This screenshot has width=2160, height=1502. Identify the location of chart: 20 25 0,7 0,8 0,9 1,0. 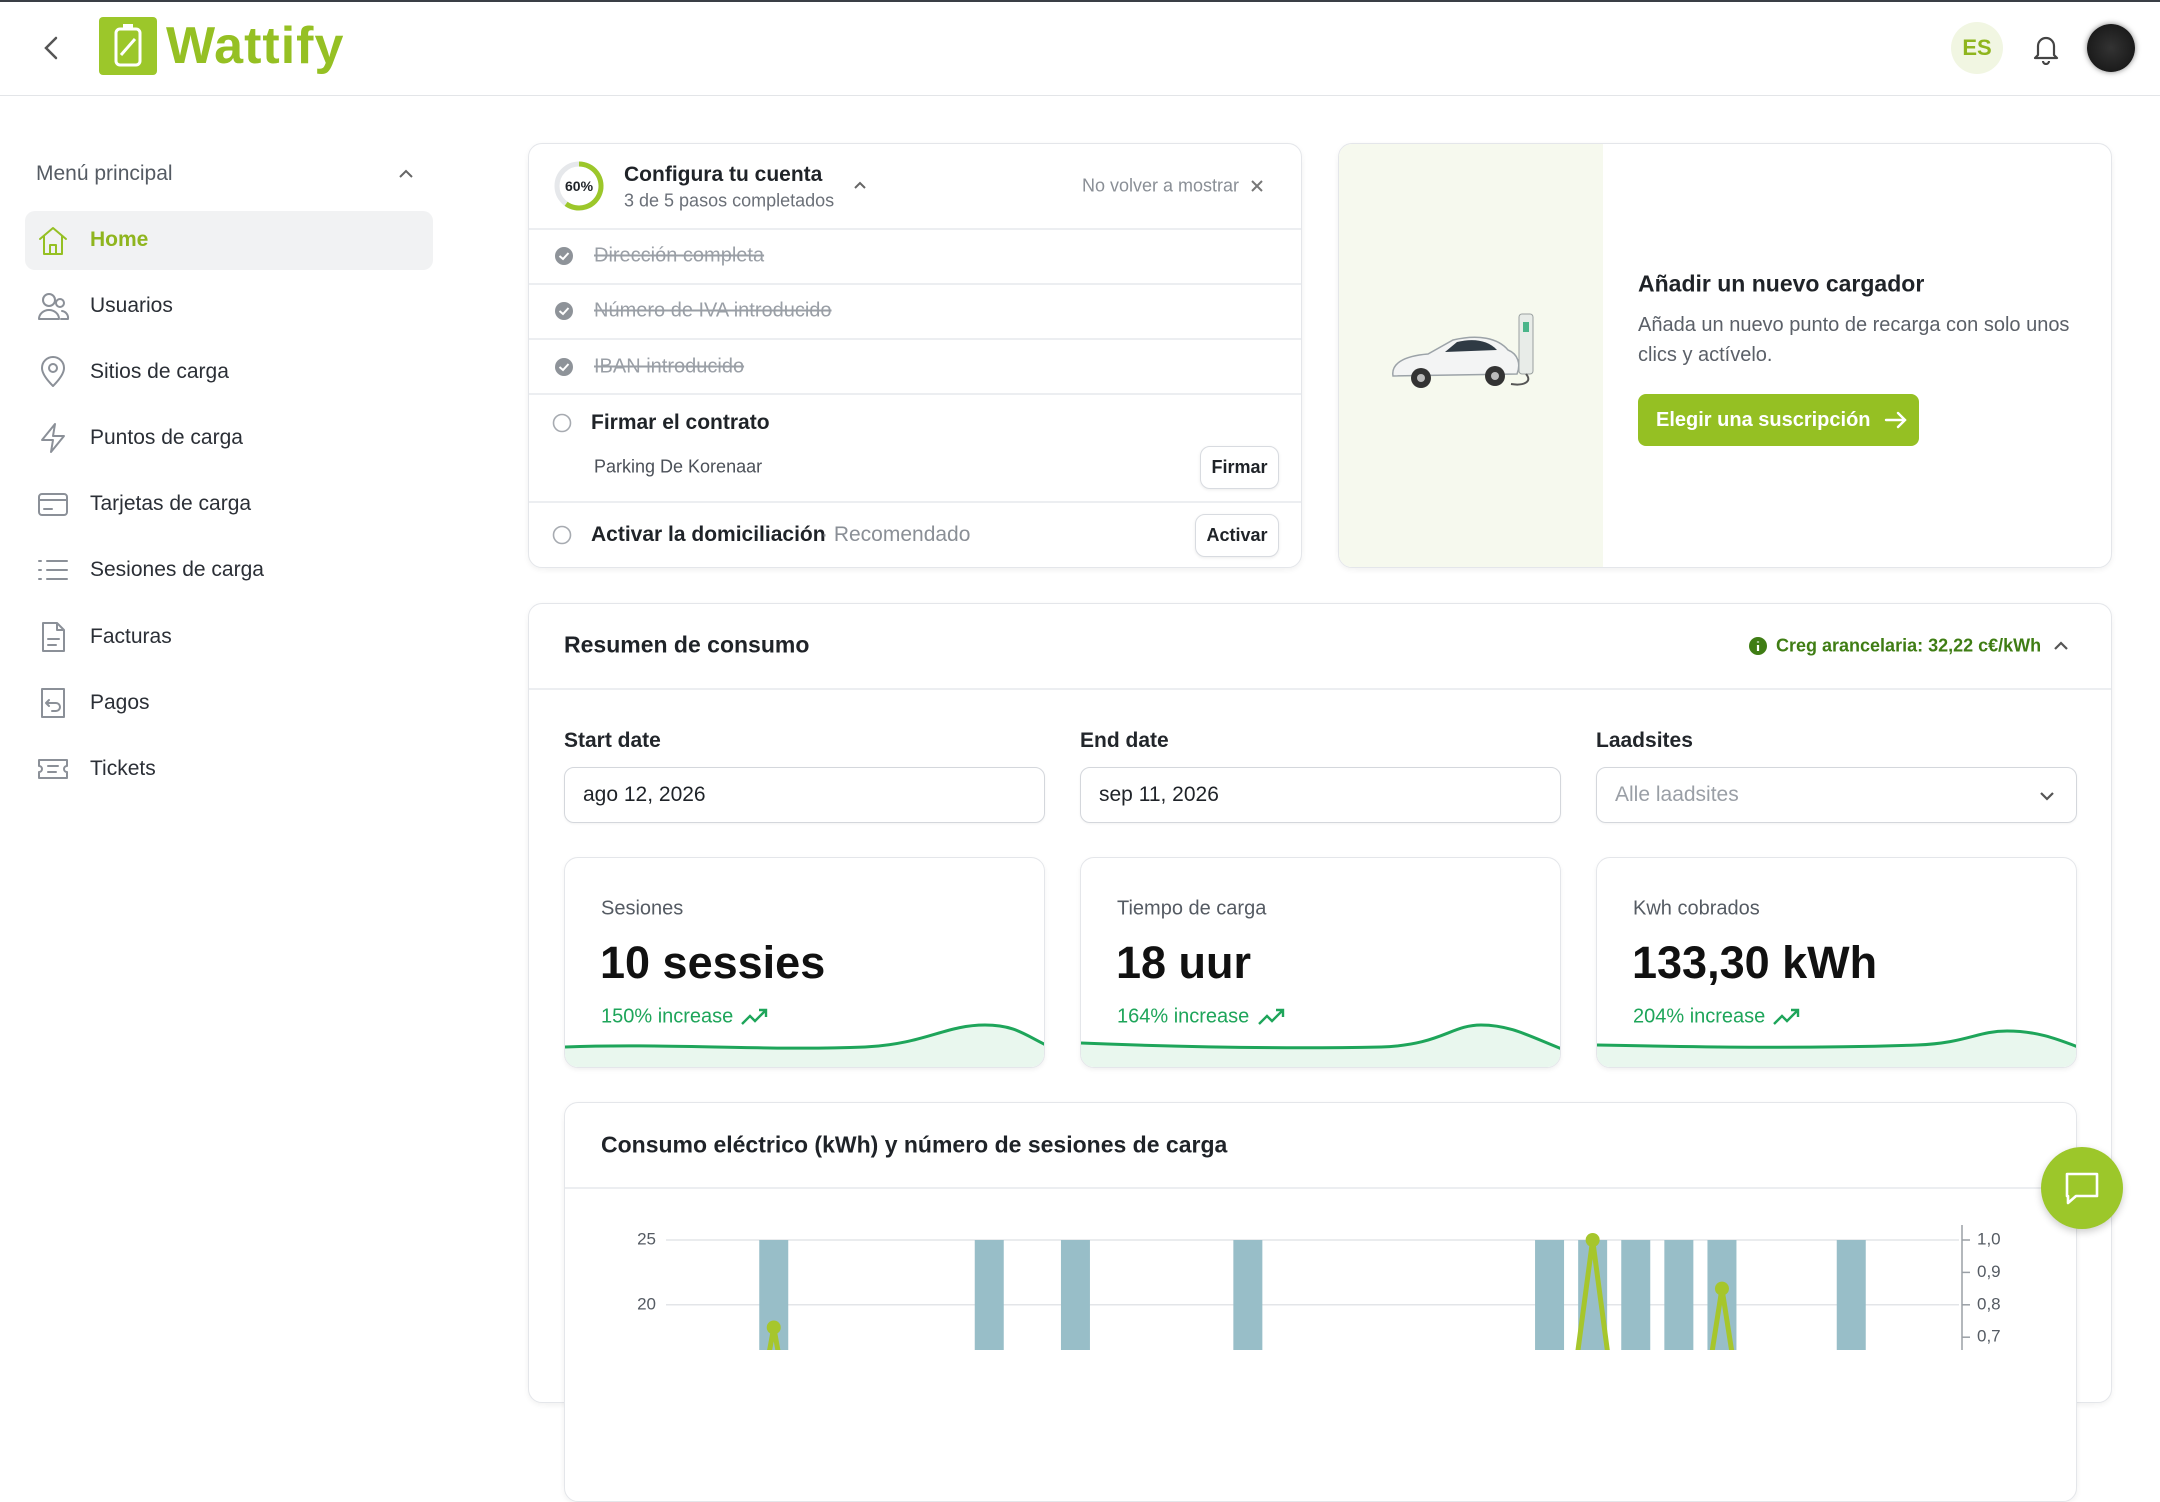
(1319, 1287).